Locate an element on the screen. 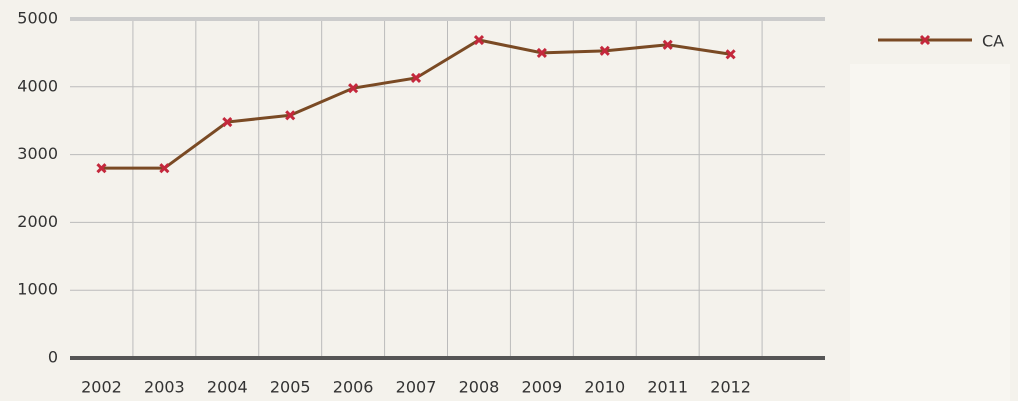  y-tick-label: 1000 is located at coordinates (37, 289).